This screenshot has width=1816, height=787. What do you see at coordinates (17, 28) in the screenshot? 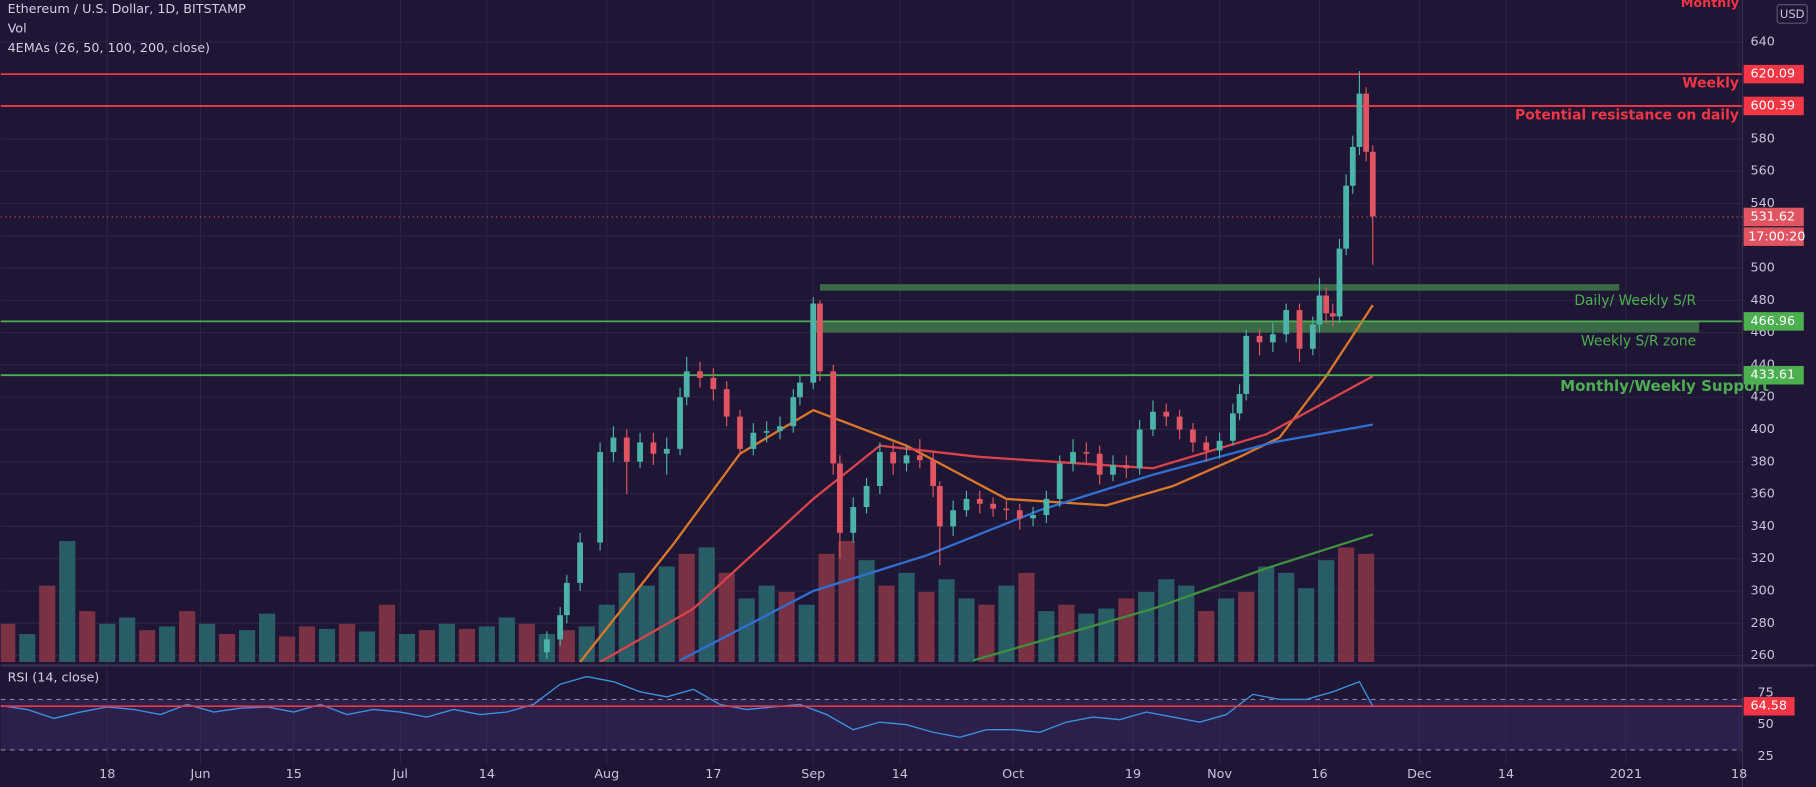
I see `volume-label: Vol` at bounding box center [17, 28].